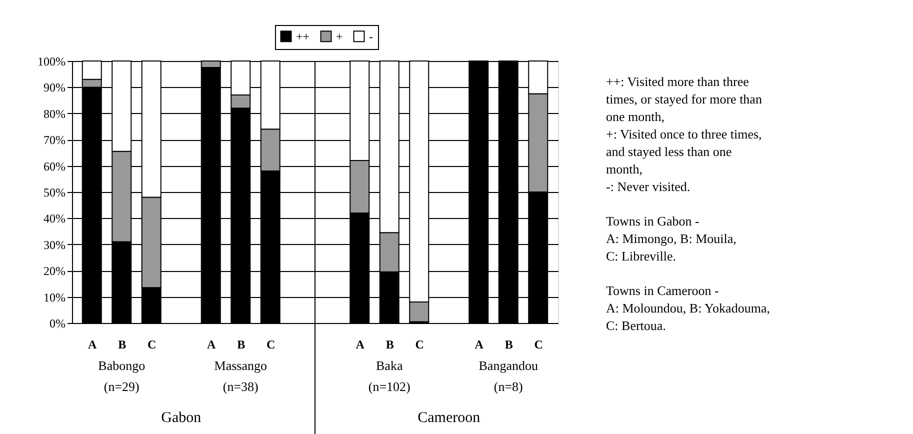 The height and width of the screenshot is (434, 913). Describe the element at coordinates (55, 219) in the screenshot. I see `y-tick-label: 40%` at that location.